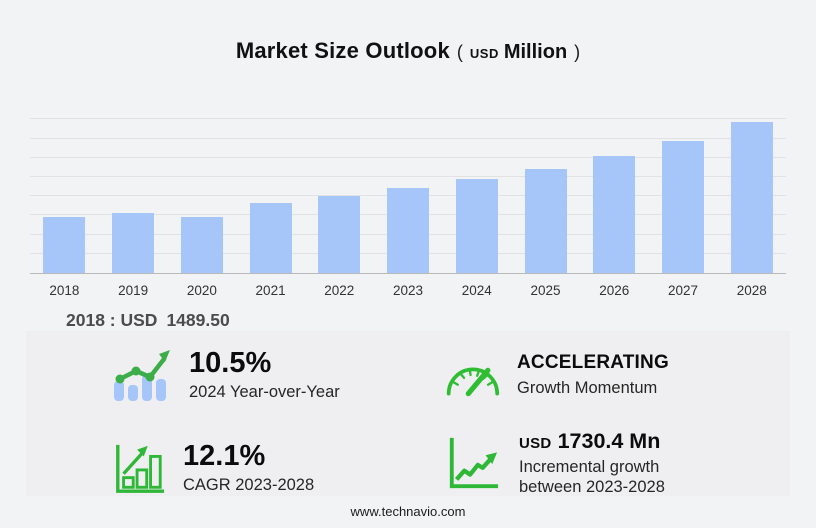 The width and height of the screenshot is (816, 528). I want to click on x-axis-label-2026: 2026, so click(614, 290).